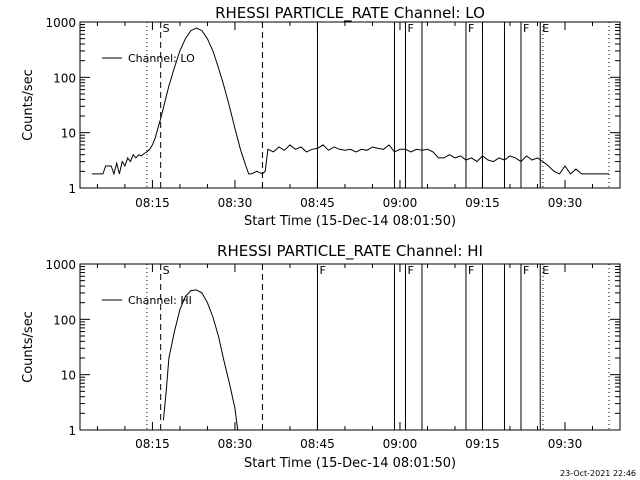  What do you see at coordinates (350, 251) in the screenshot?
I see `chart-title: RHESSI PARTICLE_RATE Channel: HI` at bounding box center [350, 251].